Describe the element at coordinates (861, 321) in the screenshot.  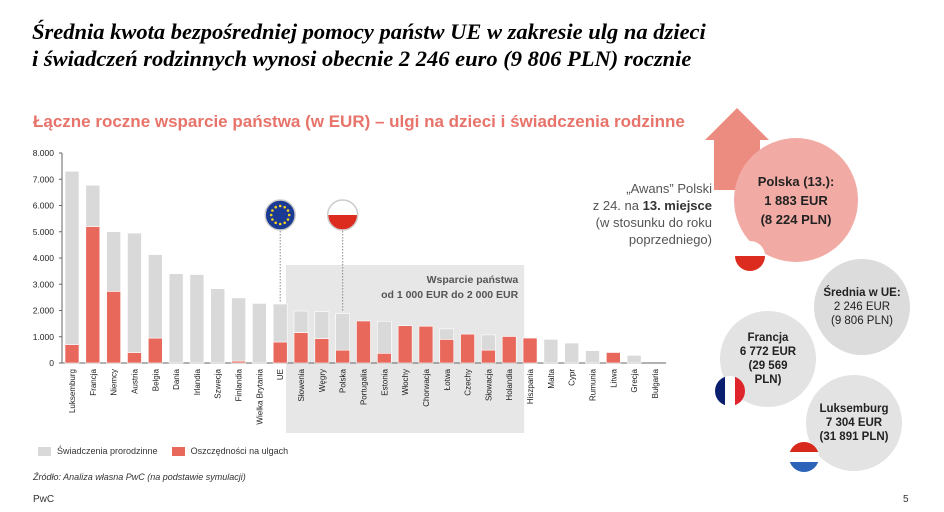
I see `srednia-bubble-pln: (9 806 PLN)` at that location.